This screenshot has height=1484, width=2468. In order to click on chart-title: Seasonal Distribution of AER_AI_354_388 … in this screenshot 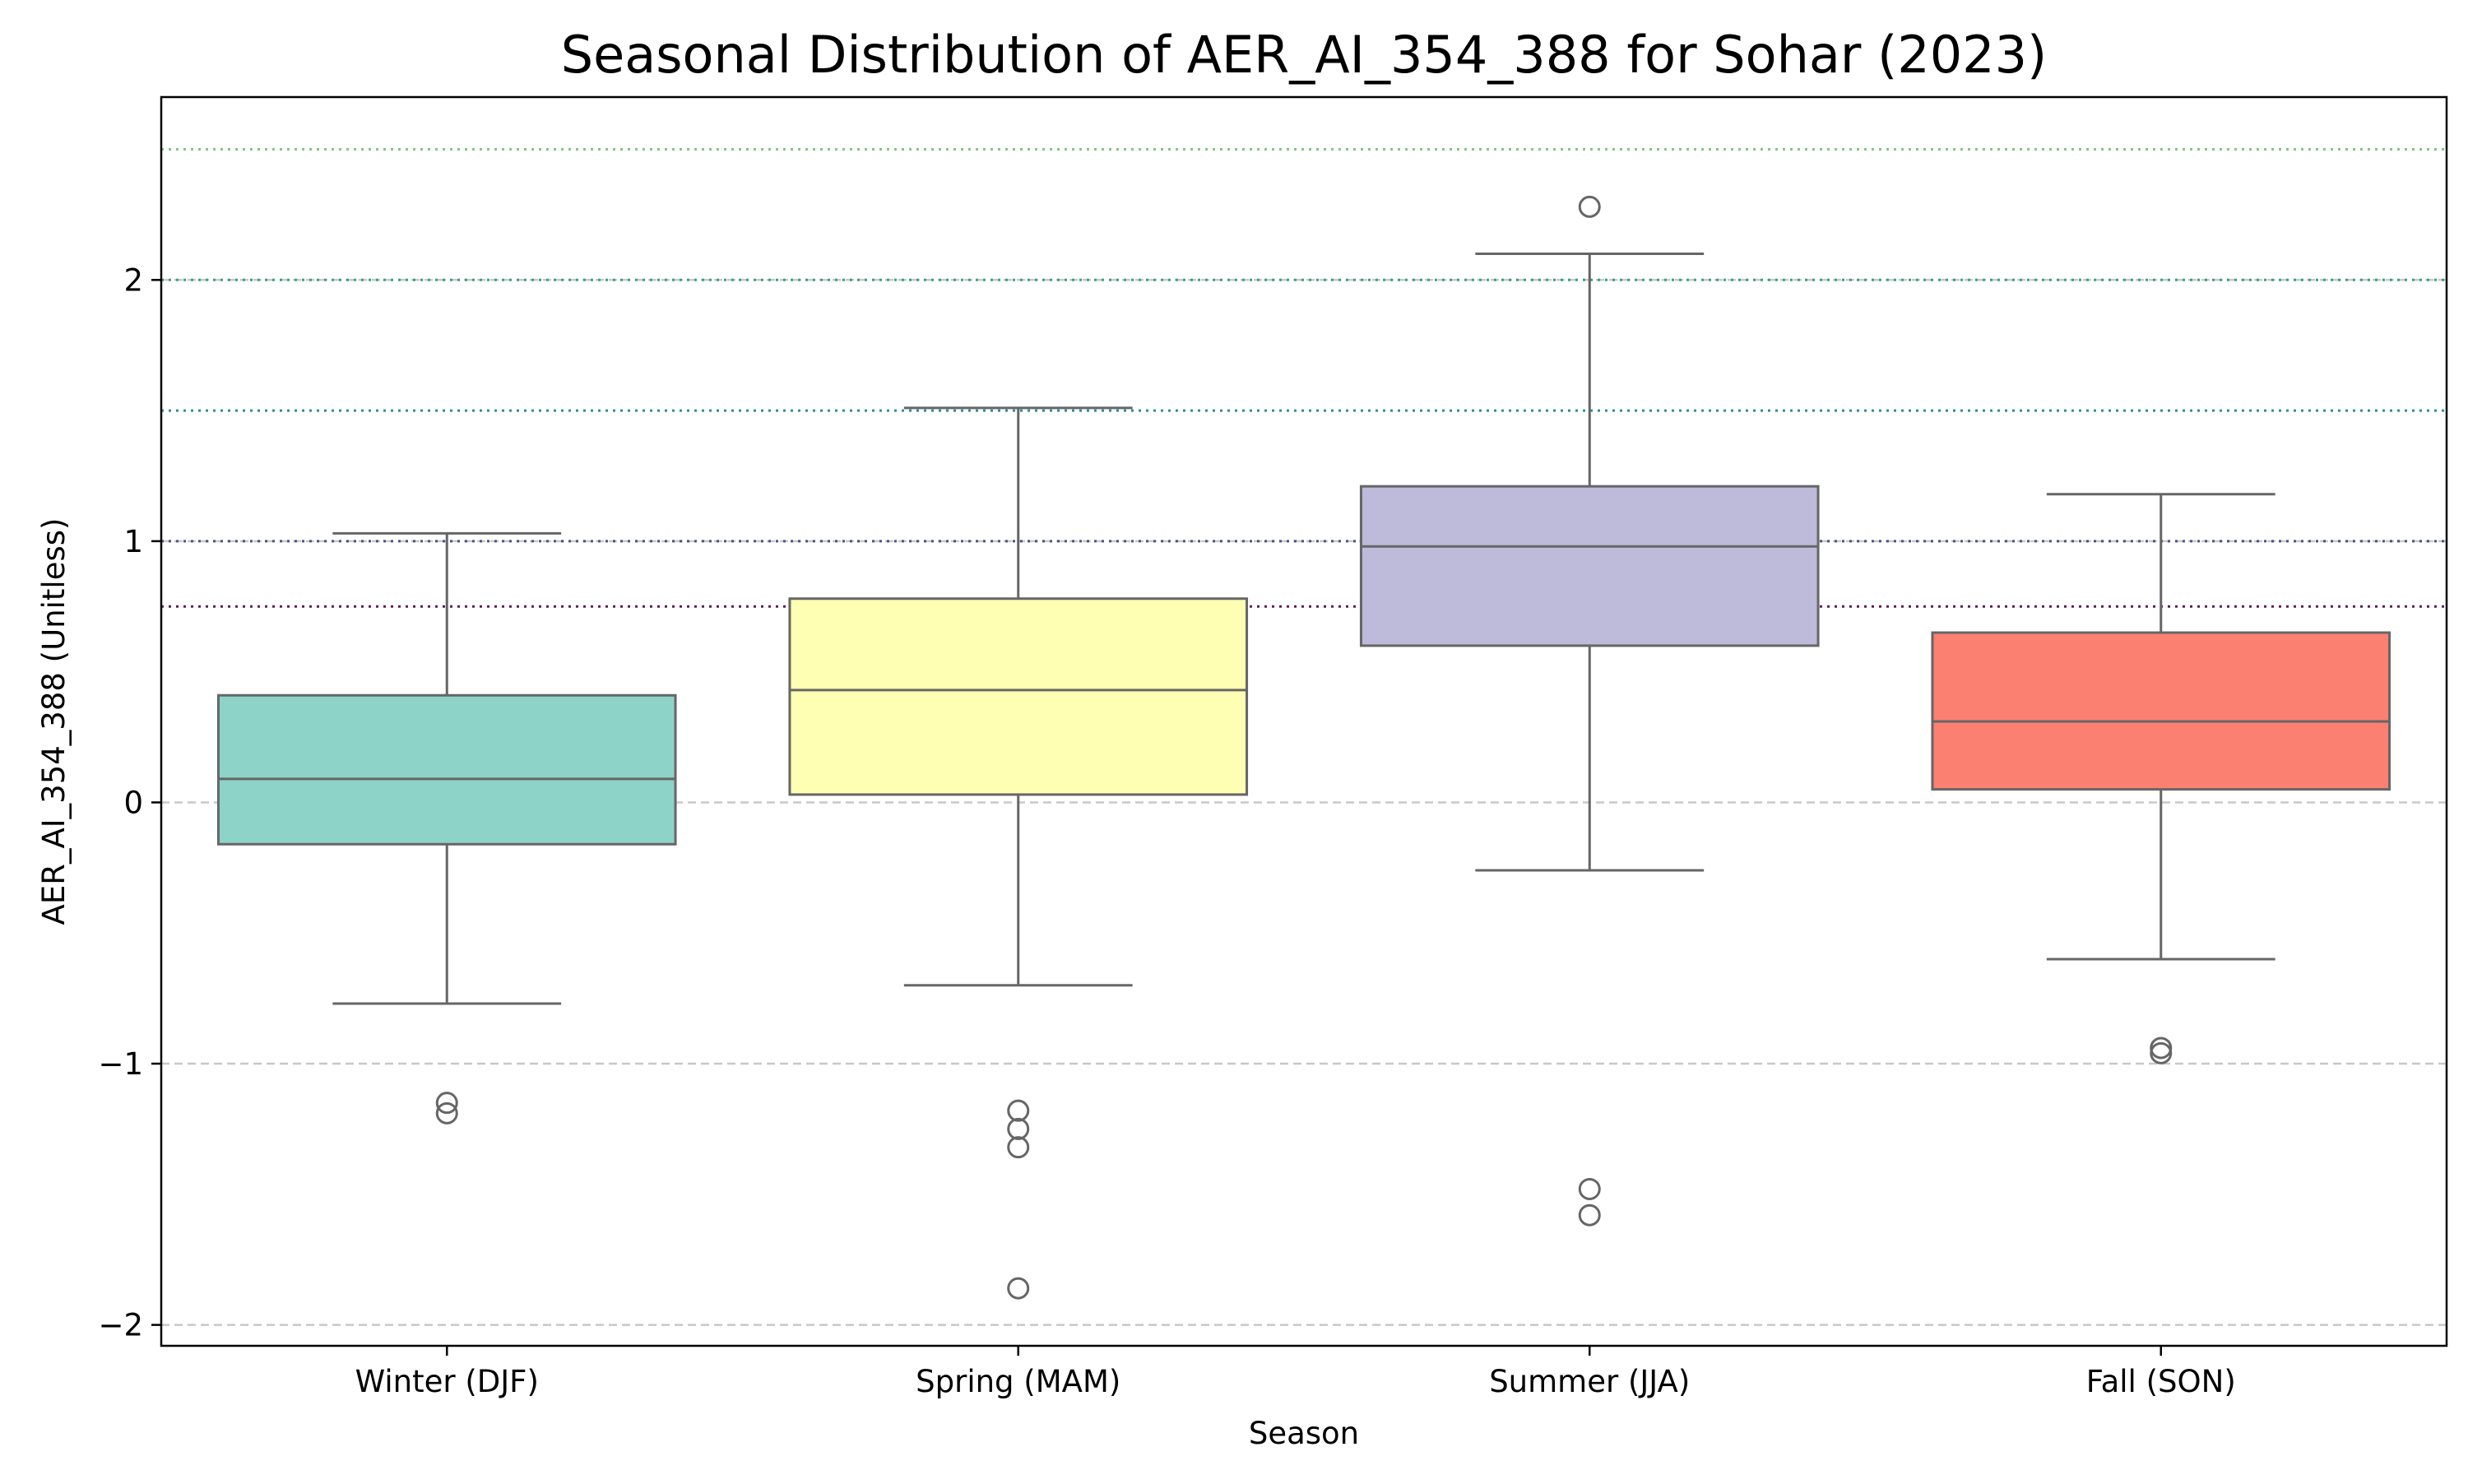, I will do `click(1304, 55)`.